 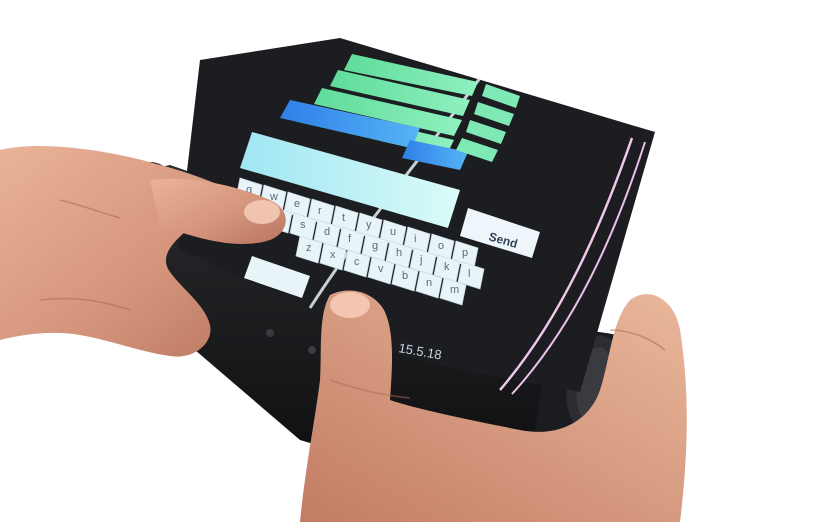 I want to click on key-x: x, so click(x=333, y=256).